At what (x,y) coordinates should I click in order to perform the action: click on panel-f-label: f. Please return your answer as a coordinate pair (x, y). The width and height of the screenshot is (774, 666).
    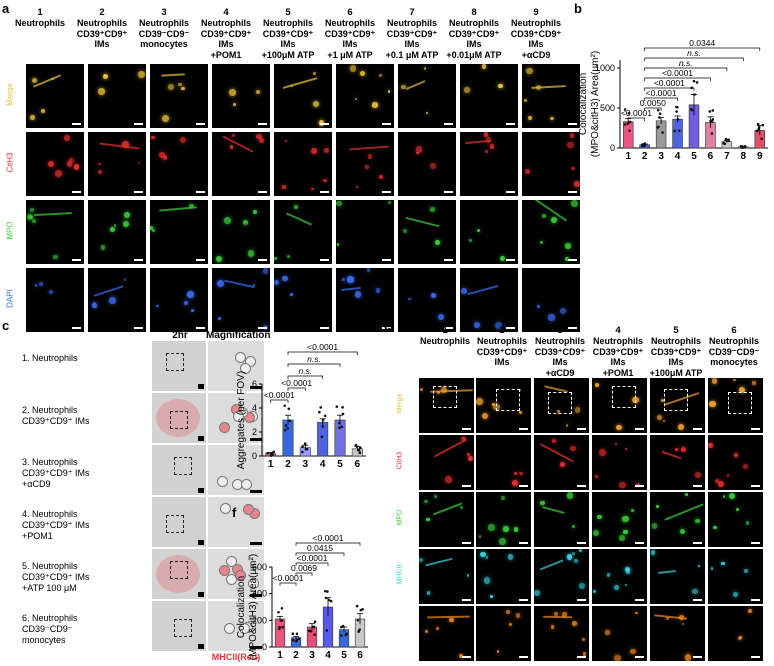
    Looking at the image, I should click on (234, 512).